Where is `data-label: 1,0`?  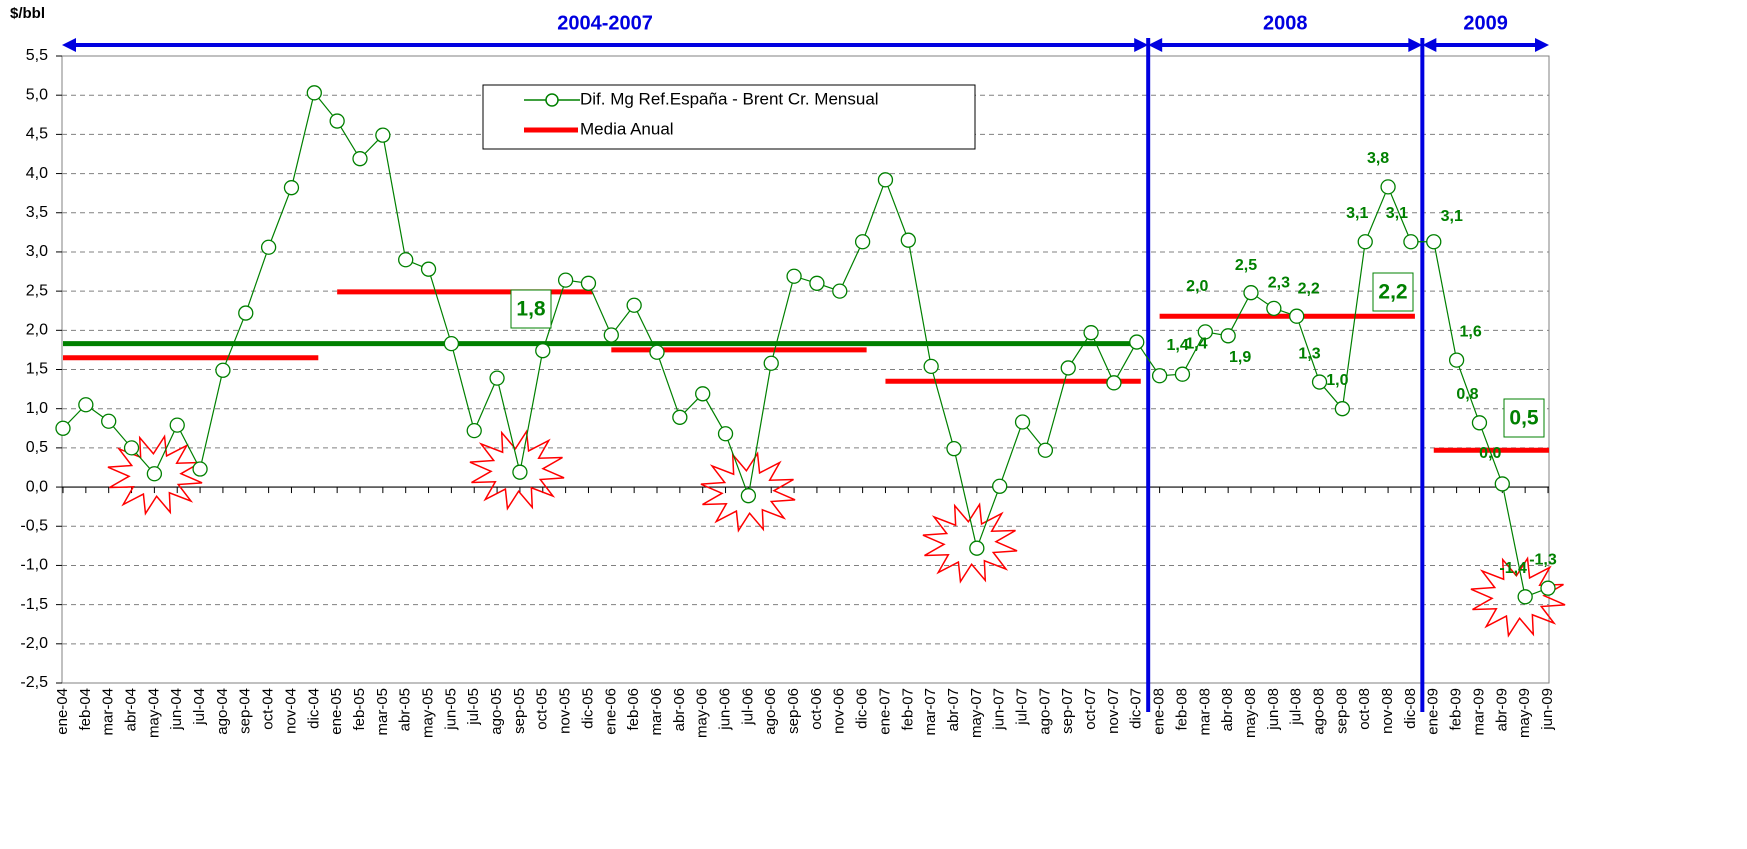
data-label: 1,0 is located at coordinates (1337, 380).